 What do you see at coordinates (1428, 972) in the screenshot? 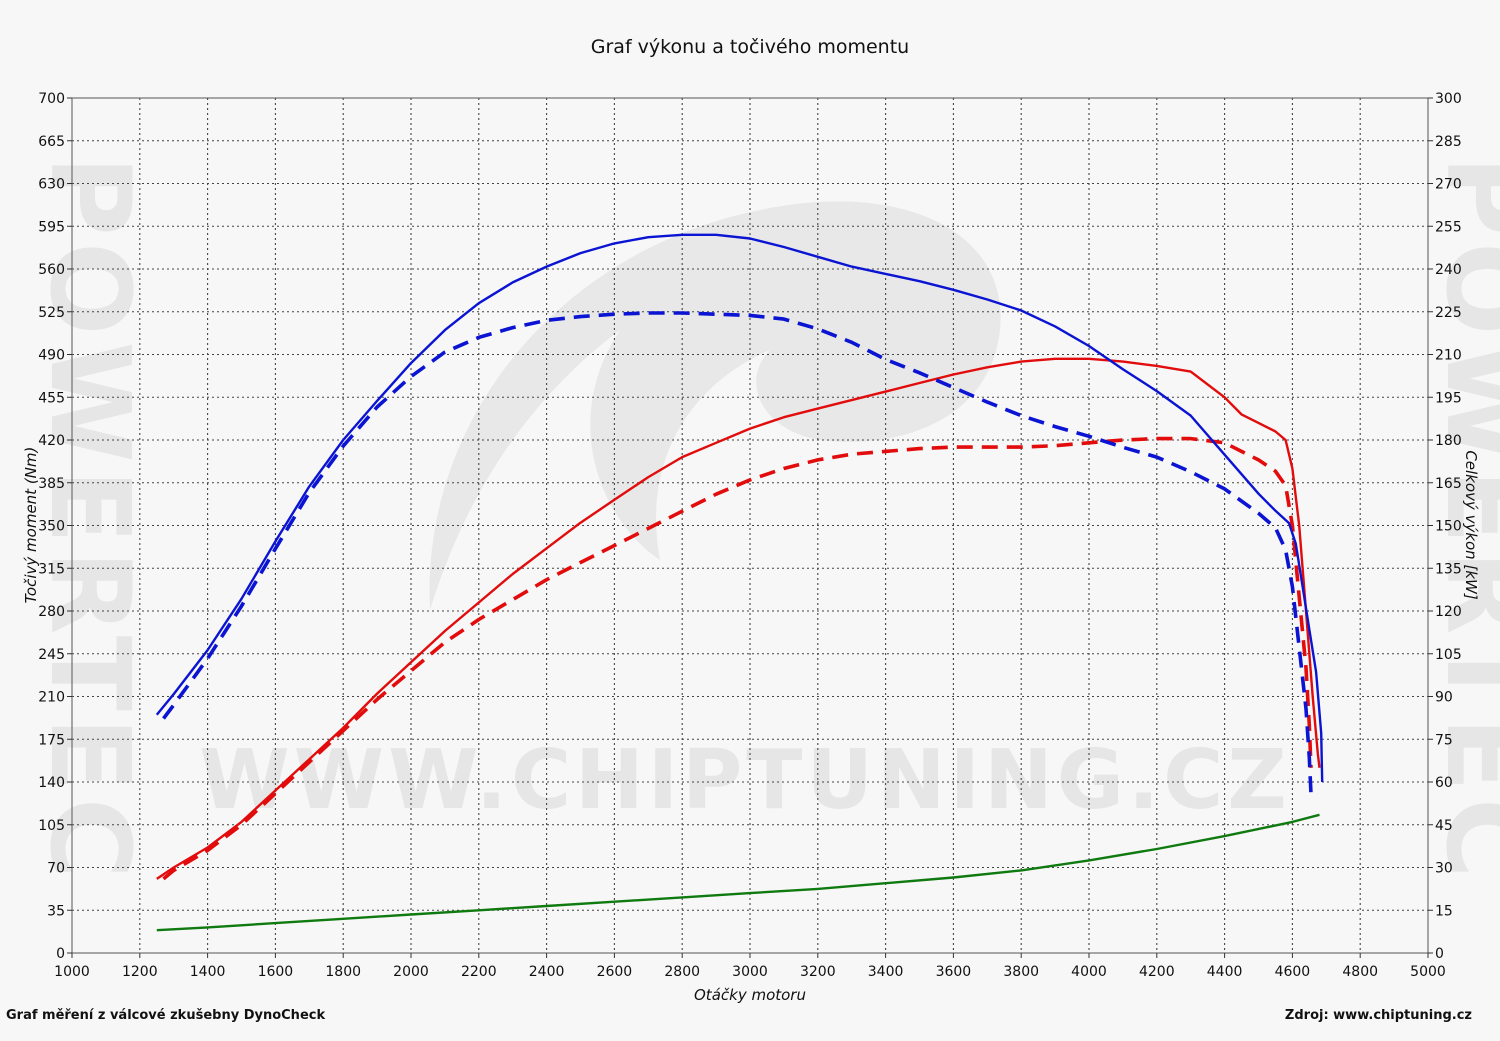
I see `x-tick-label: 5000` at bounding box center [1428, 972].